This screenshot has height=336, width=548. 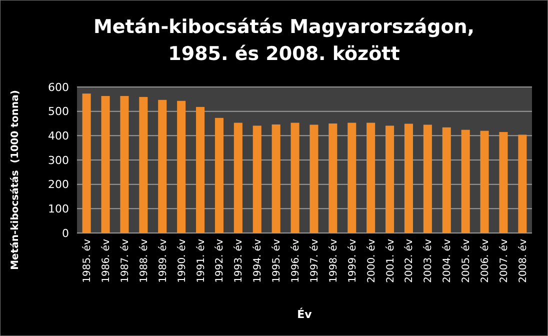 I want to click on x-tick-label: 2006. év, so click(x=486, y=260).